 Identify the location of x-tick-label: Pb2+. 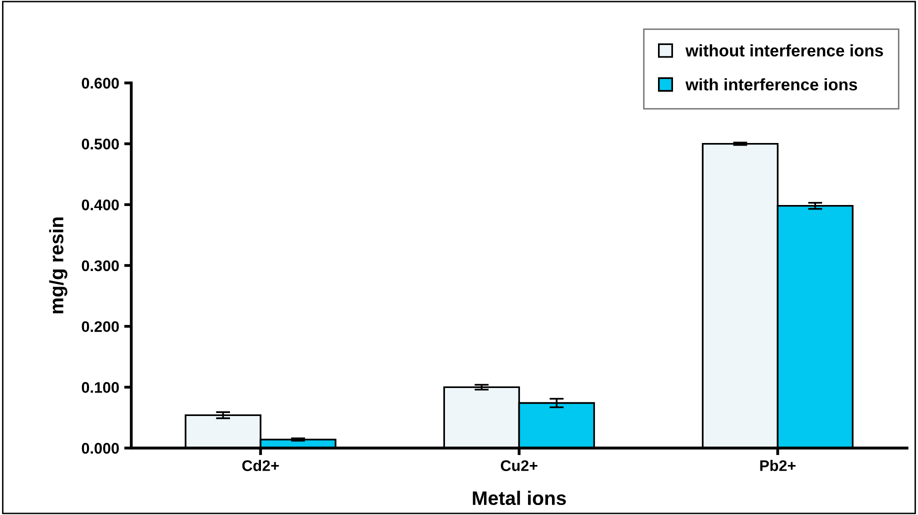
(778, 466).